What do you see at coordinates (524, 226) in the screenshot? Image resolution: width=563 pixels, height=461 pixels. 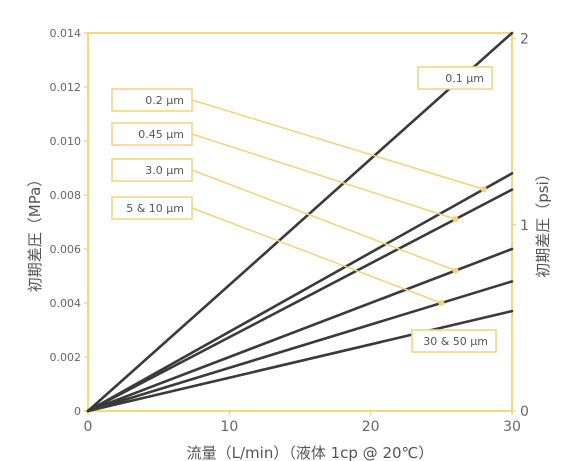 I see `right-tick-label: 1` at bounding box center [524, 226].